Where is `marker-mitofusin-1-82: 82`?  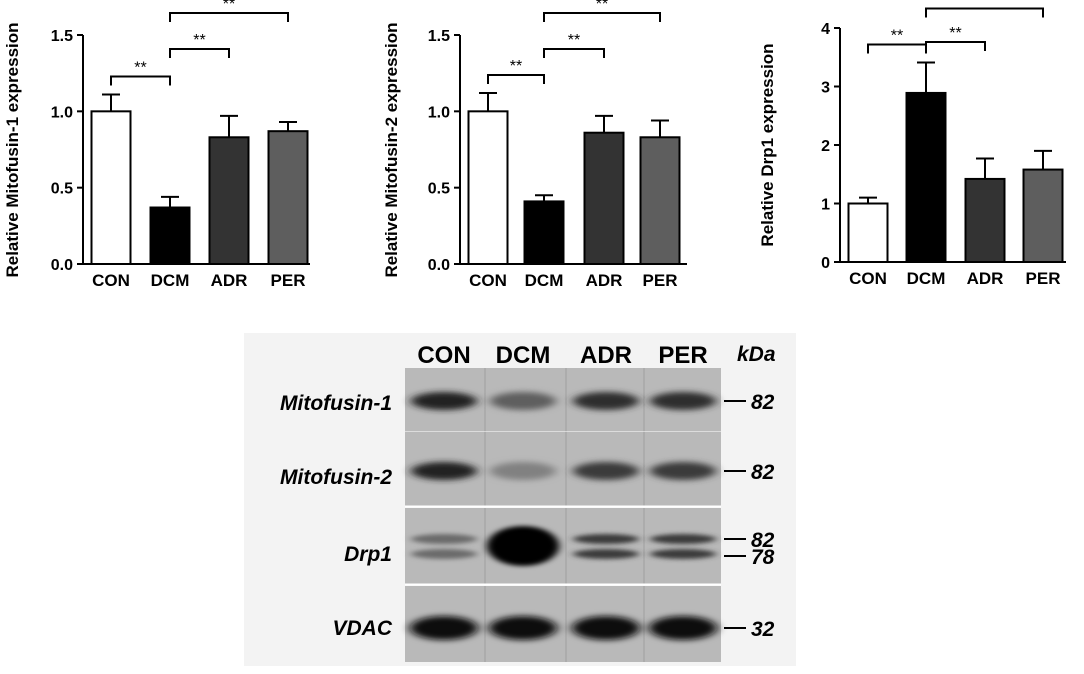 marker-mitofusin-1-82: 82 is located at coordinates (763, 402).